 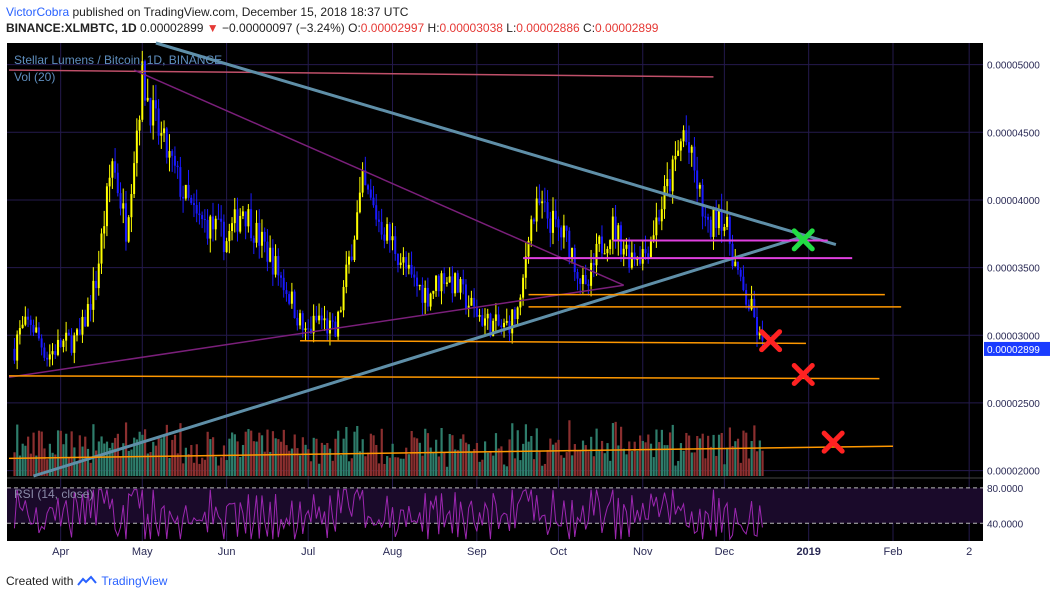 What do you see at coordinates (71, 28) in the screenshot?
I see `symbol-label: BINANCE:XLMBTC, 1D` at bounding box center [71, 28].